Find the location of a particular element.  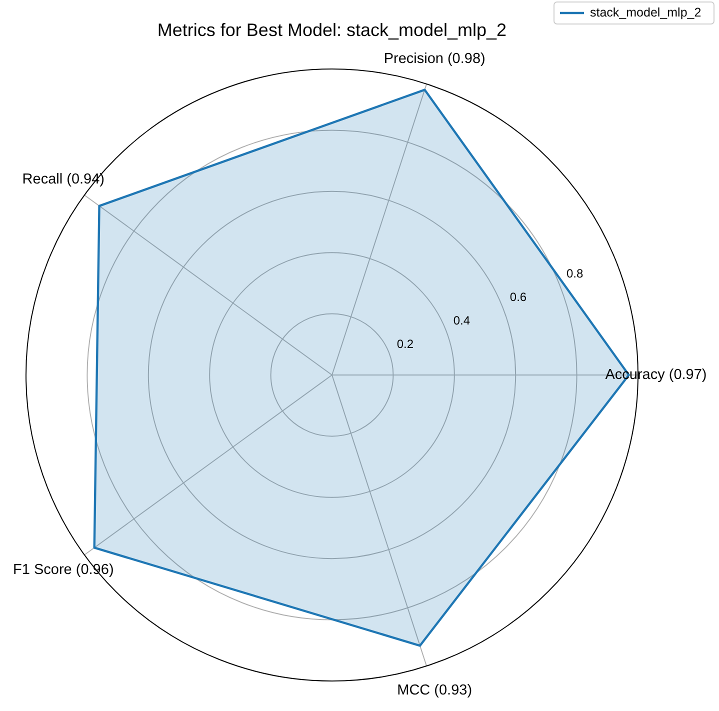

spoke-label: MCC (0.93) is located at coordinates (434, 690).